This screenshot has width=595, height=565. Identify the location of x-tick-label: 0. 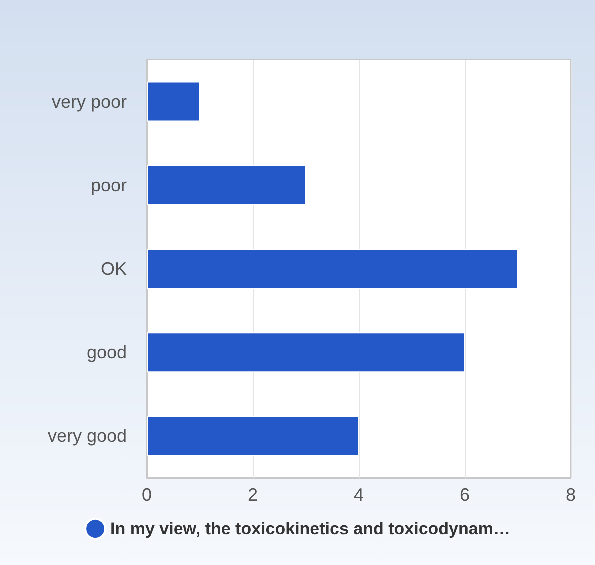
(147, 495).